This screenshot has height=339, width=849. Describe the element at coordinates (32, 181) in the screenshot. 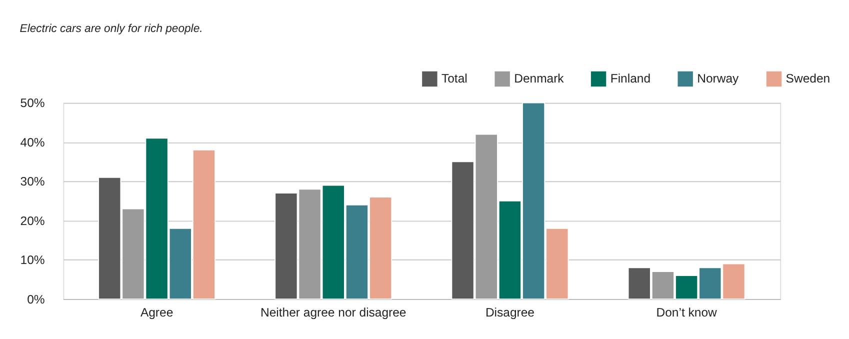

I see `y-tick-label: 30%` at that location.